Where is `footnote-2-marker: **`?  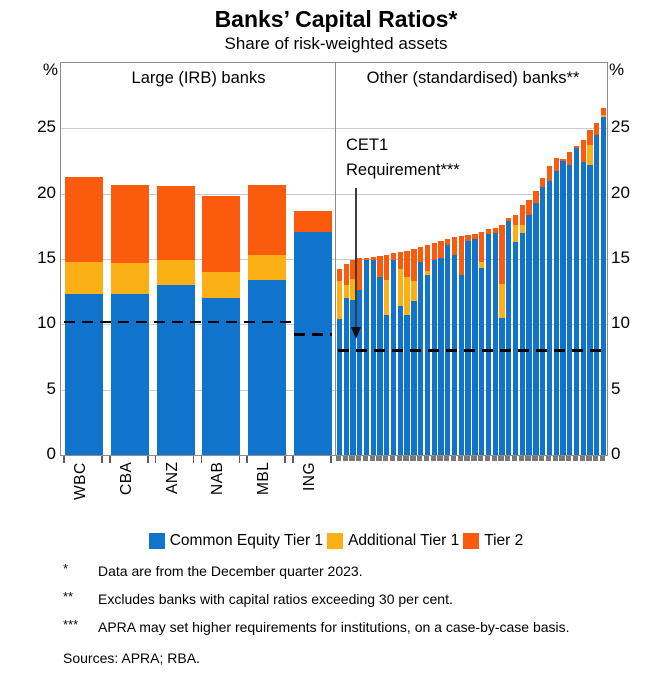
footnote-2-marker: ** is located at coordinates (68, 596).